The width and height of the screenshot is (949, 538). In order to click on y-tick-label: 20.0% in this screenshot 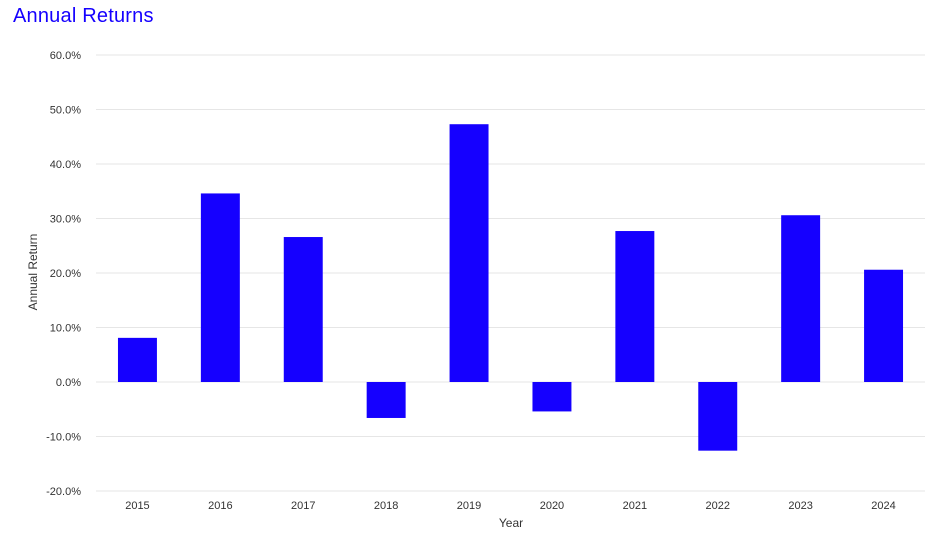, I will do `click(65, 274)`.